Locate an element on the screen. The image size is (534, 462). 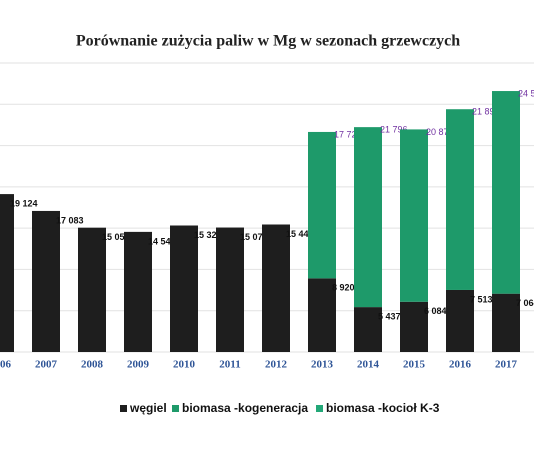
value-label: 5 437 is located at coordinates (389, 316).